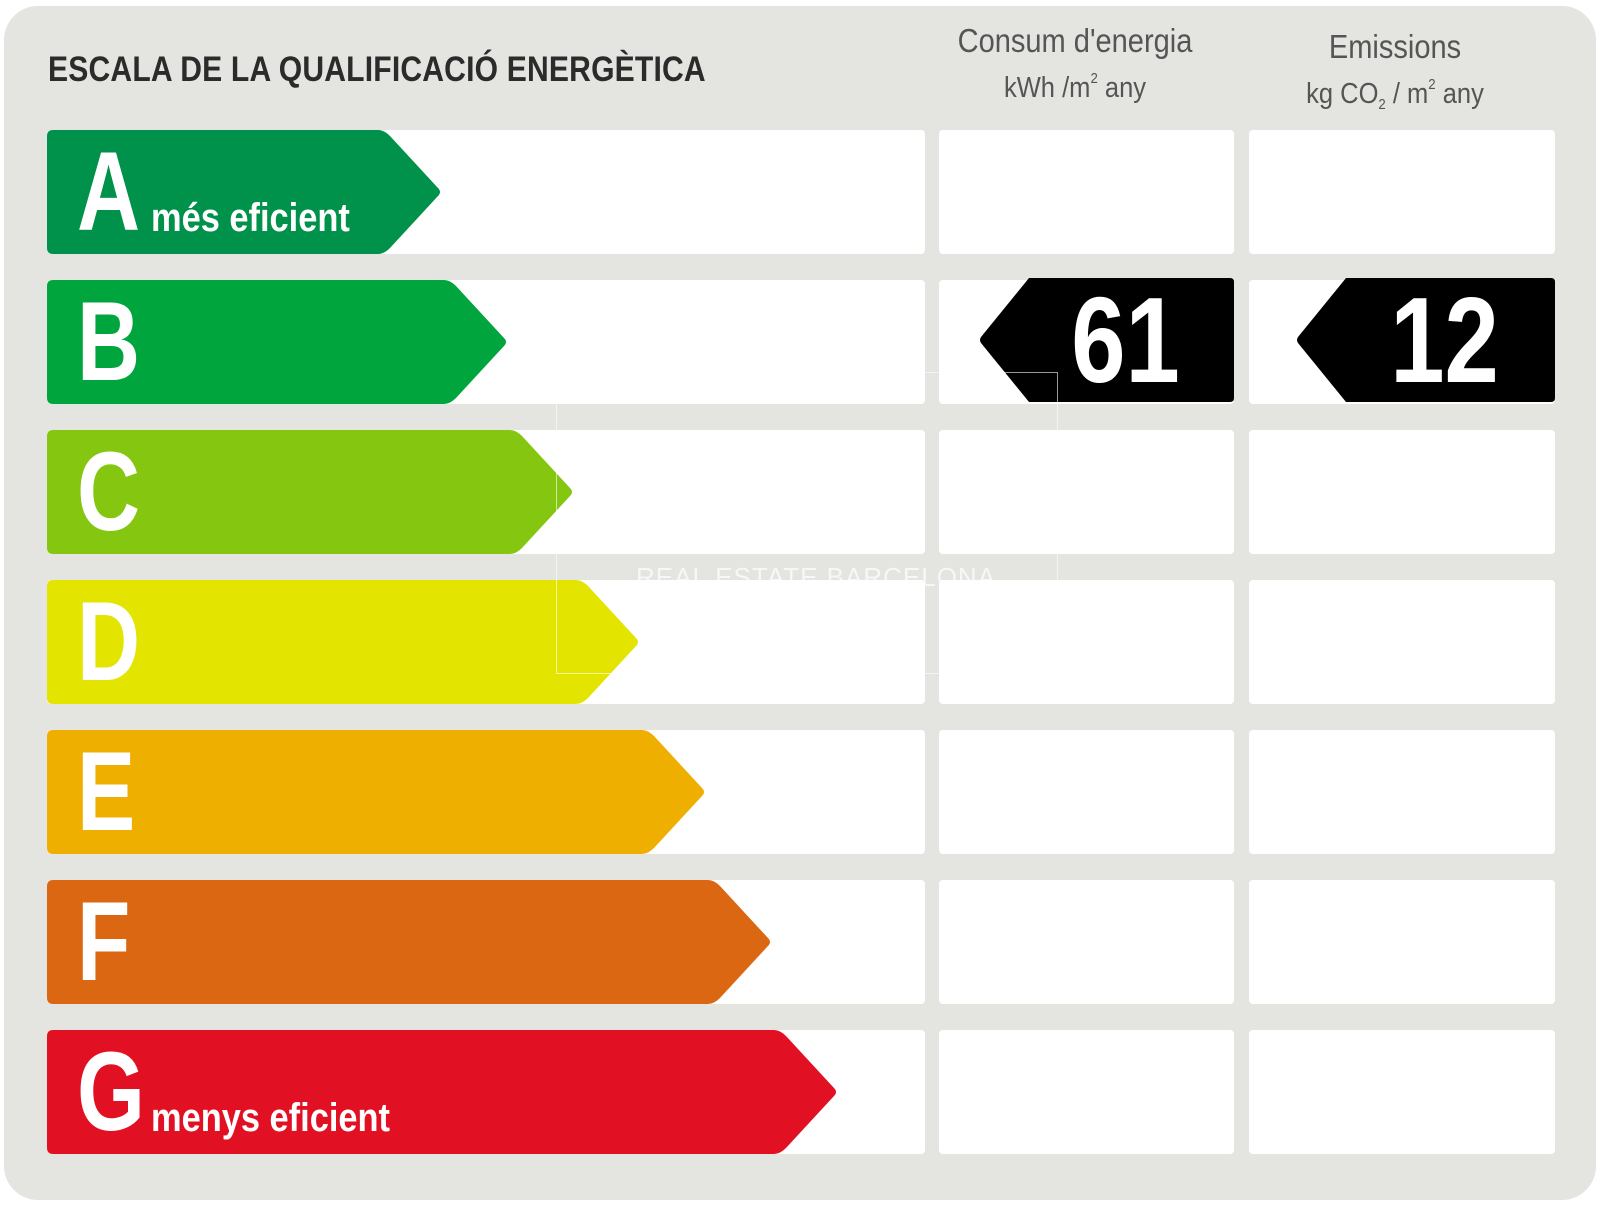  Describe the element at coordinates (376, 792) in the screenshot. I see `class-arrow-e: E` at that location.